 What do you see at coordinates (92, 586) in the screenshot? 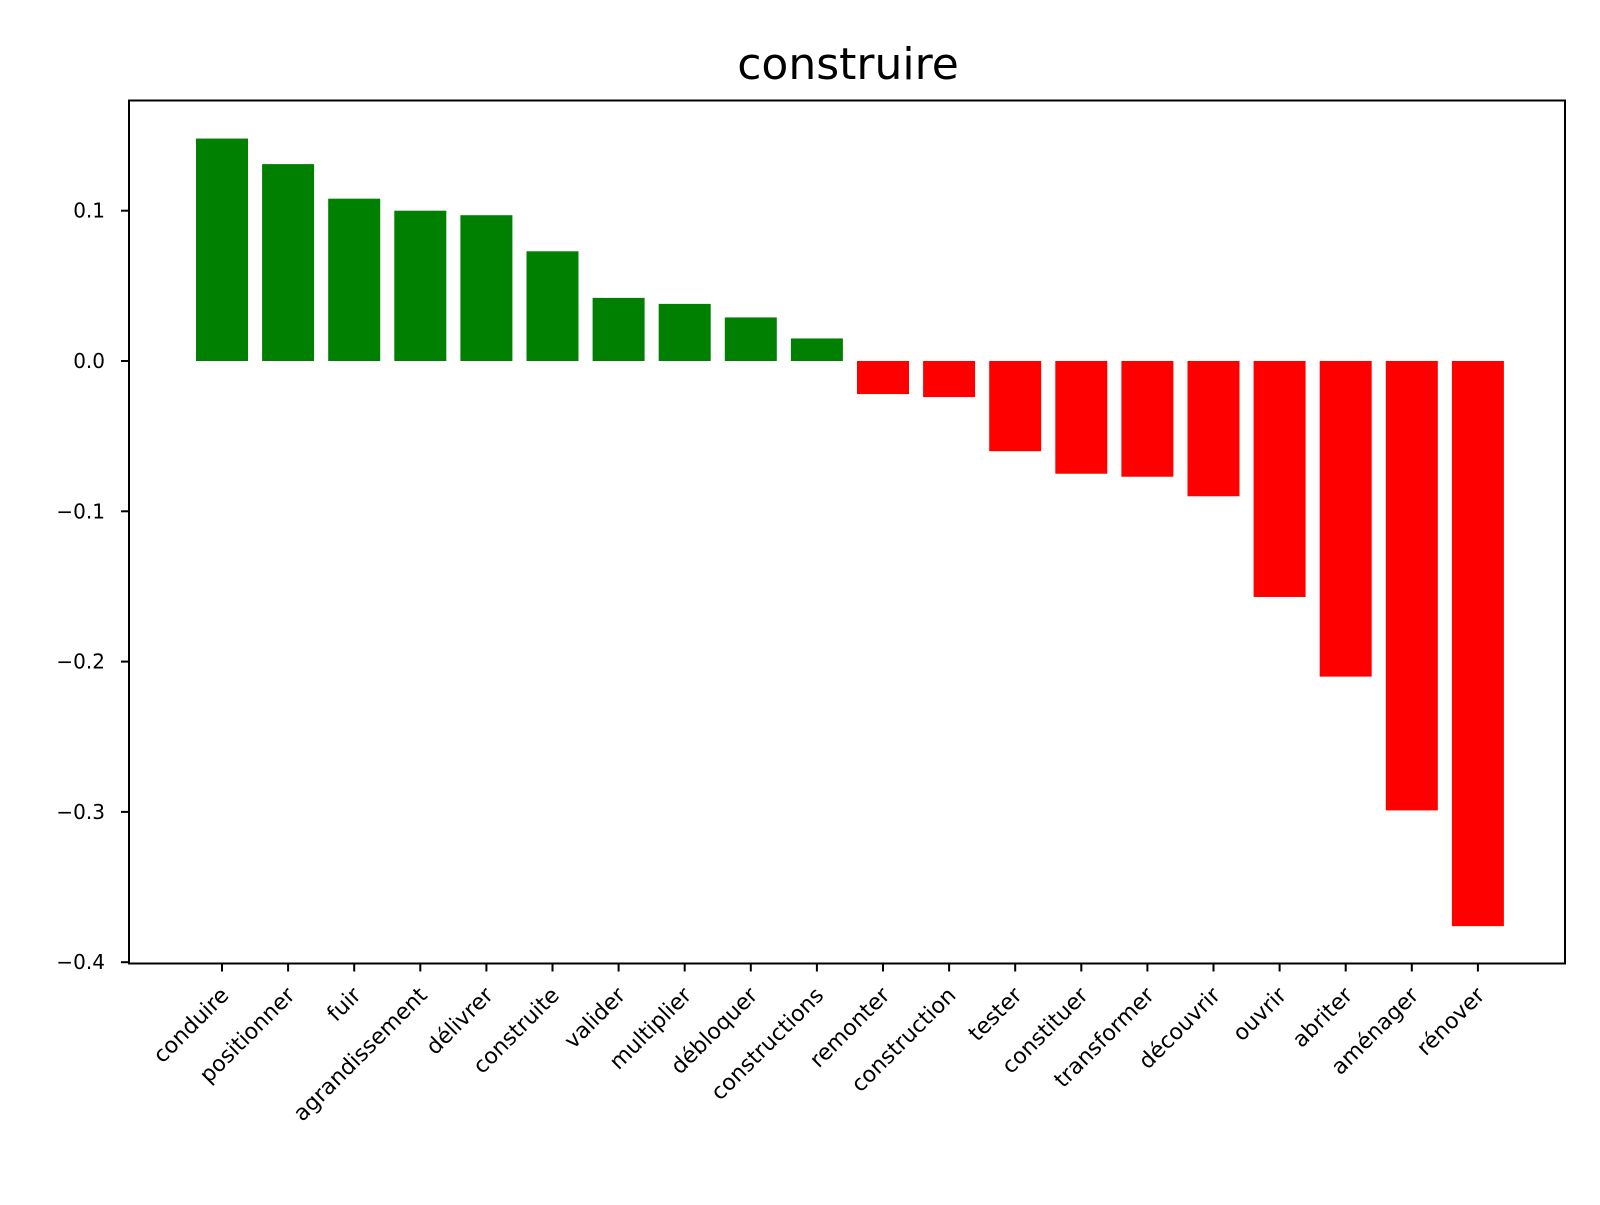
I see `y-axis: 0.1 0.0 −0.1 −0.2 −0.3 −0.4` at bounding box center [92, 586].